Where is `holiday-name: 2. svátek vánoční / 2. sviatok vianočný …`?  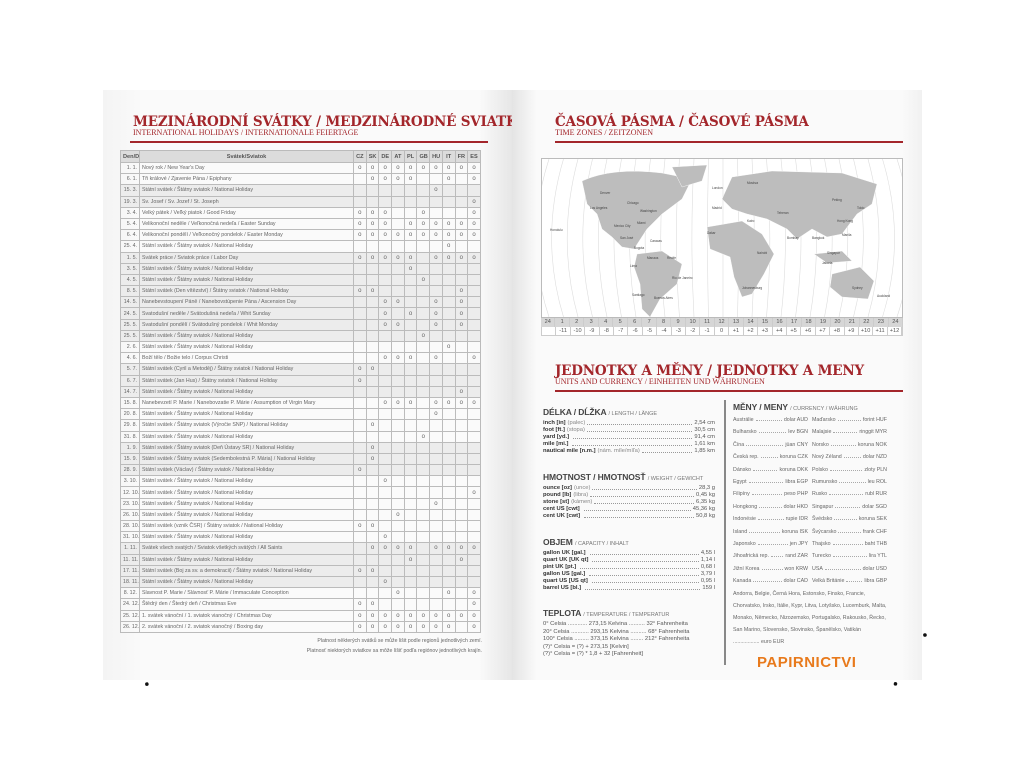
holiday-name: 2. svátek vánoční / 2. sviatok vianočný … is located at coordinates (246, 626).